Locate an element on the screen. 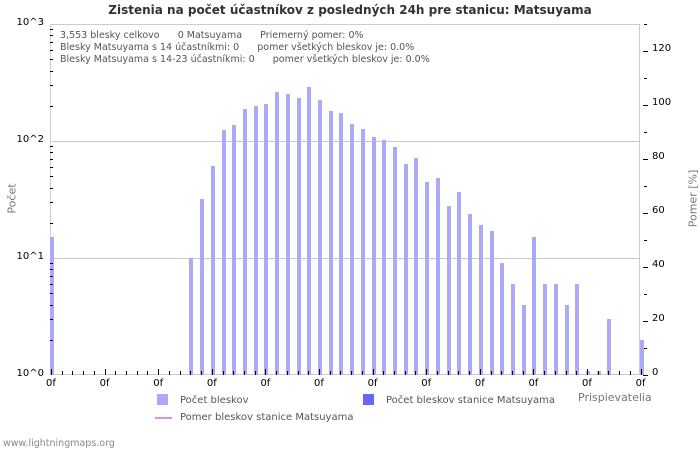 The image size is (700, 450). y-tick-label: 10^0 is located at coordinates (30, 373).